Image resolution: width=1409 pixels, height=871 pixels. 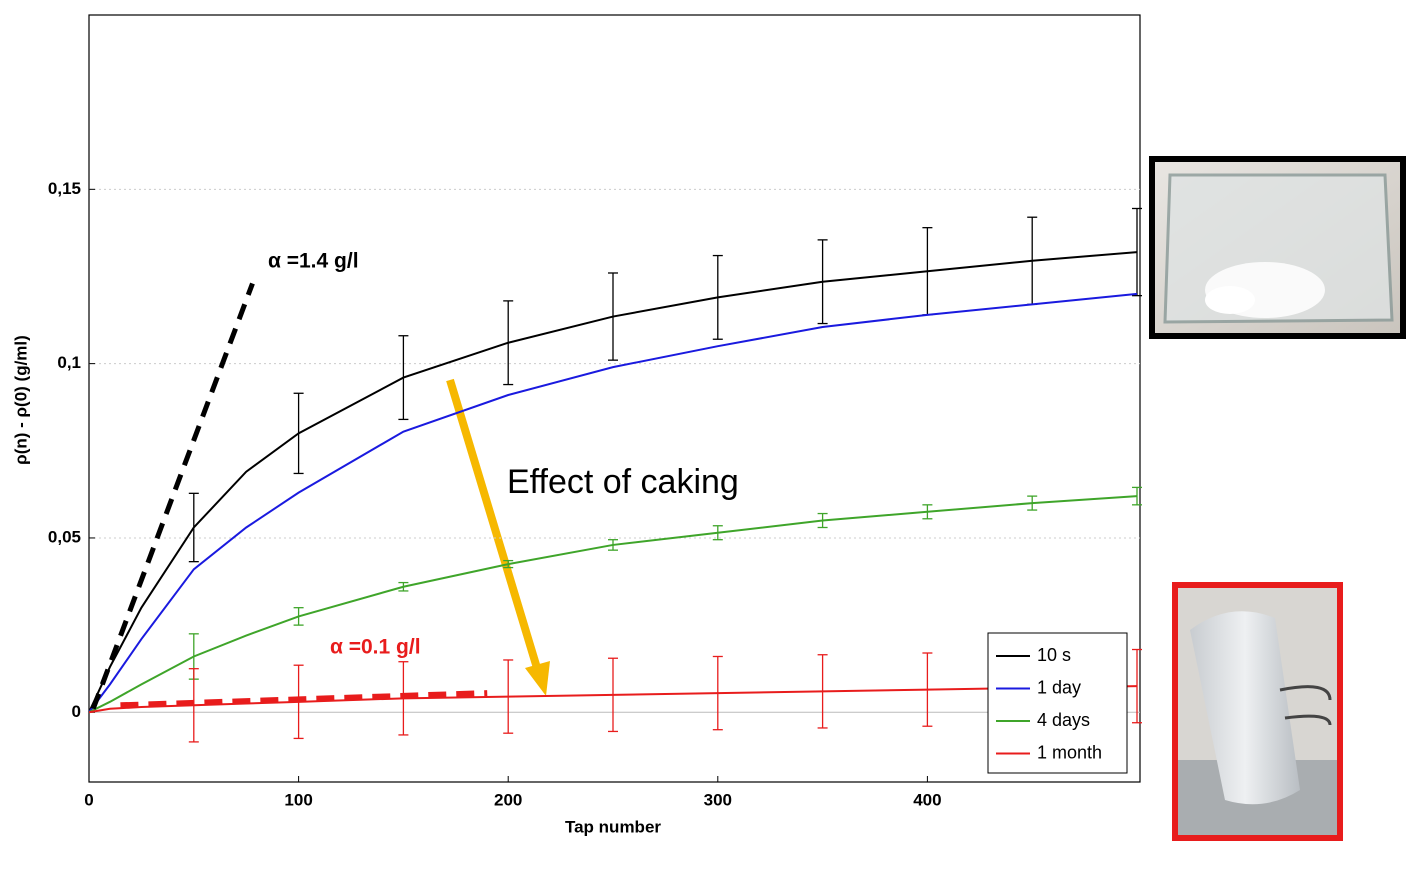 I want to click on x-tick-label: 100, so click(x=298, y=799).